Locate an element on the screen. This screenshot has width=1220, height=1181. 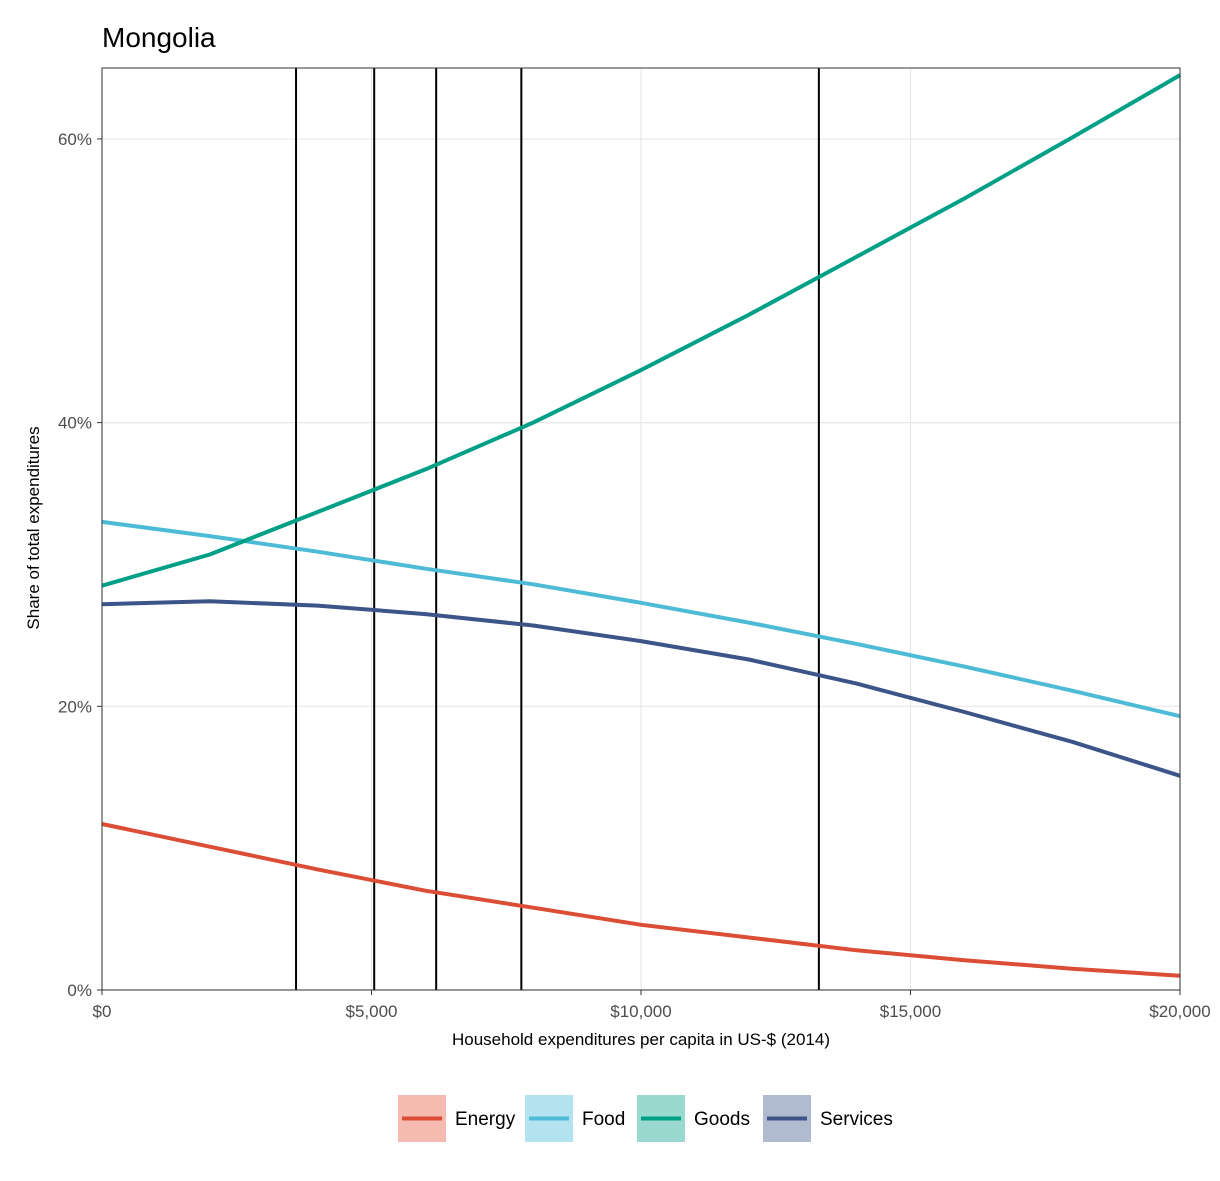
y-tick-label: 0% is located at coordinates (79, 990).